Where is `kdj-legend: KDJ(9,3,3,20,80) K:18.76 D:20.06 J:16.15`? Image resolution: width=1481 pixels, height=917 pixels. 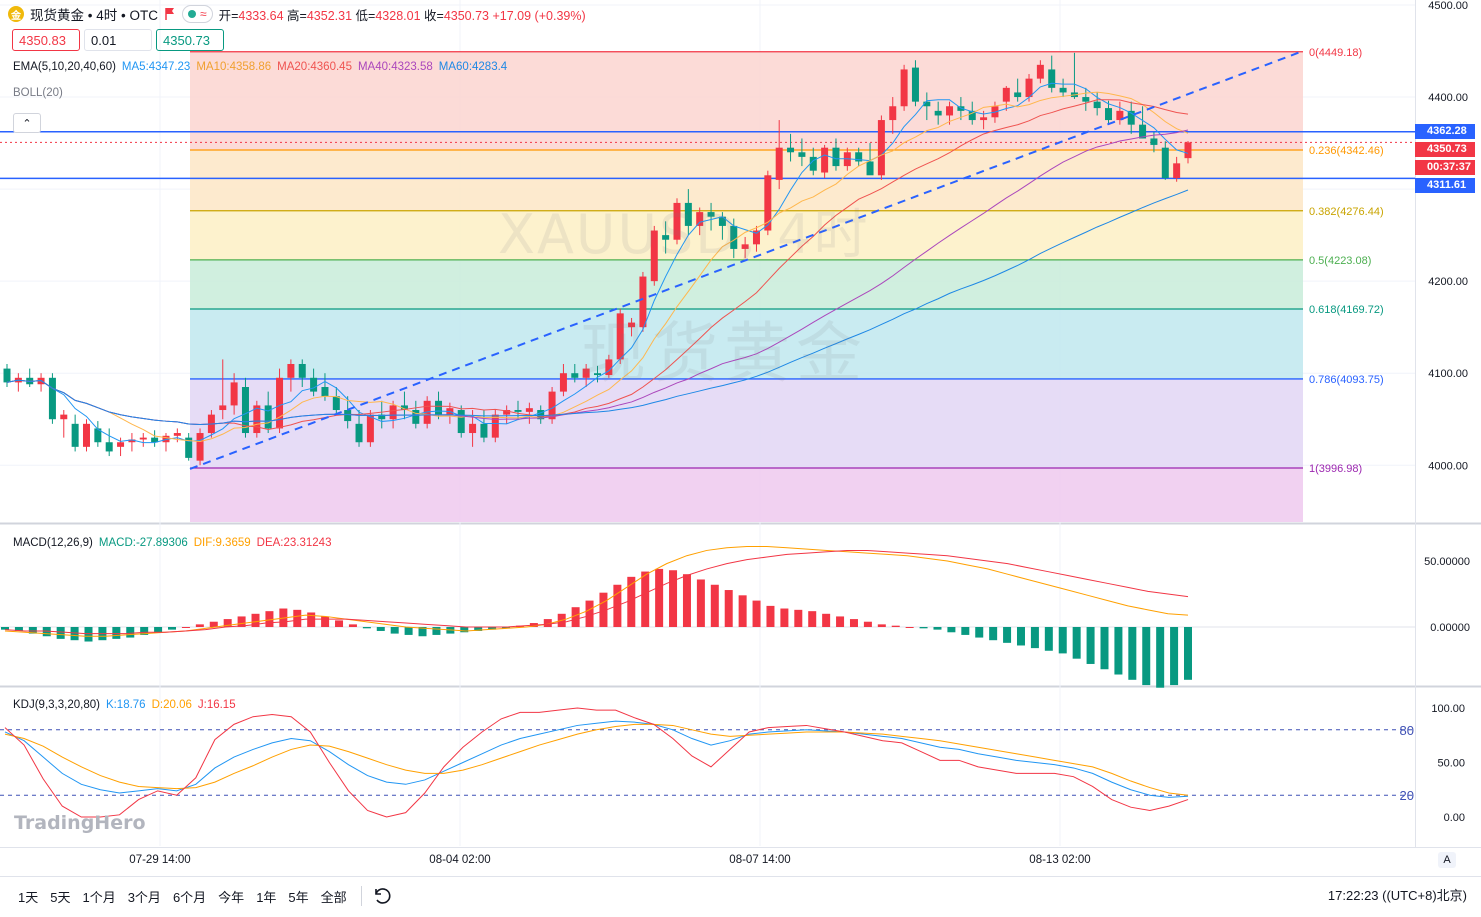 kdj-legend: KDJ(9,3,3,20,80) K:18.76 D:20.06 J:16.15 is located at coordinates (127, 705).